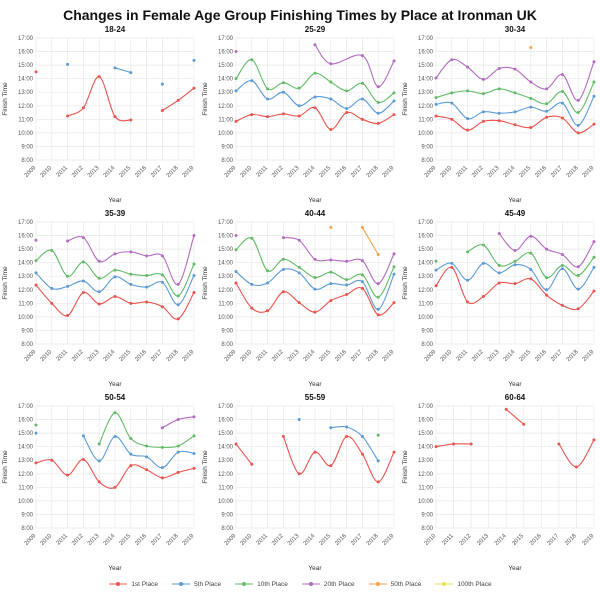  I want to click on subplot-title: 35-39, so click(115, 213).